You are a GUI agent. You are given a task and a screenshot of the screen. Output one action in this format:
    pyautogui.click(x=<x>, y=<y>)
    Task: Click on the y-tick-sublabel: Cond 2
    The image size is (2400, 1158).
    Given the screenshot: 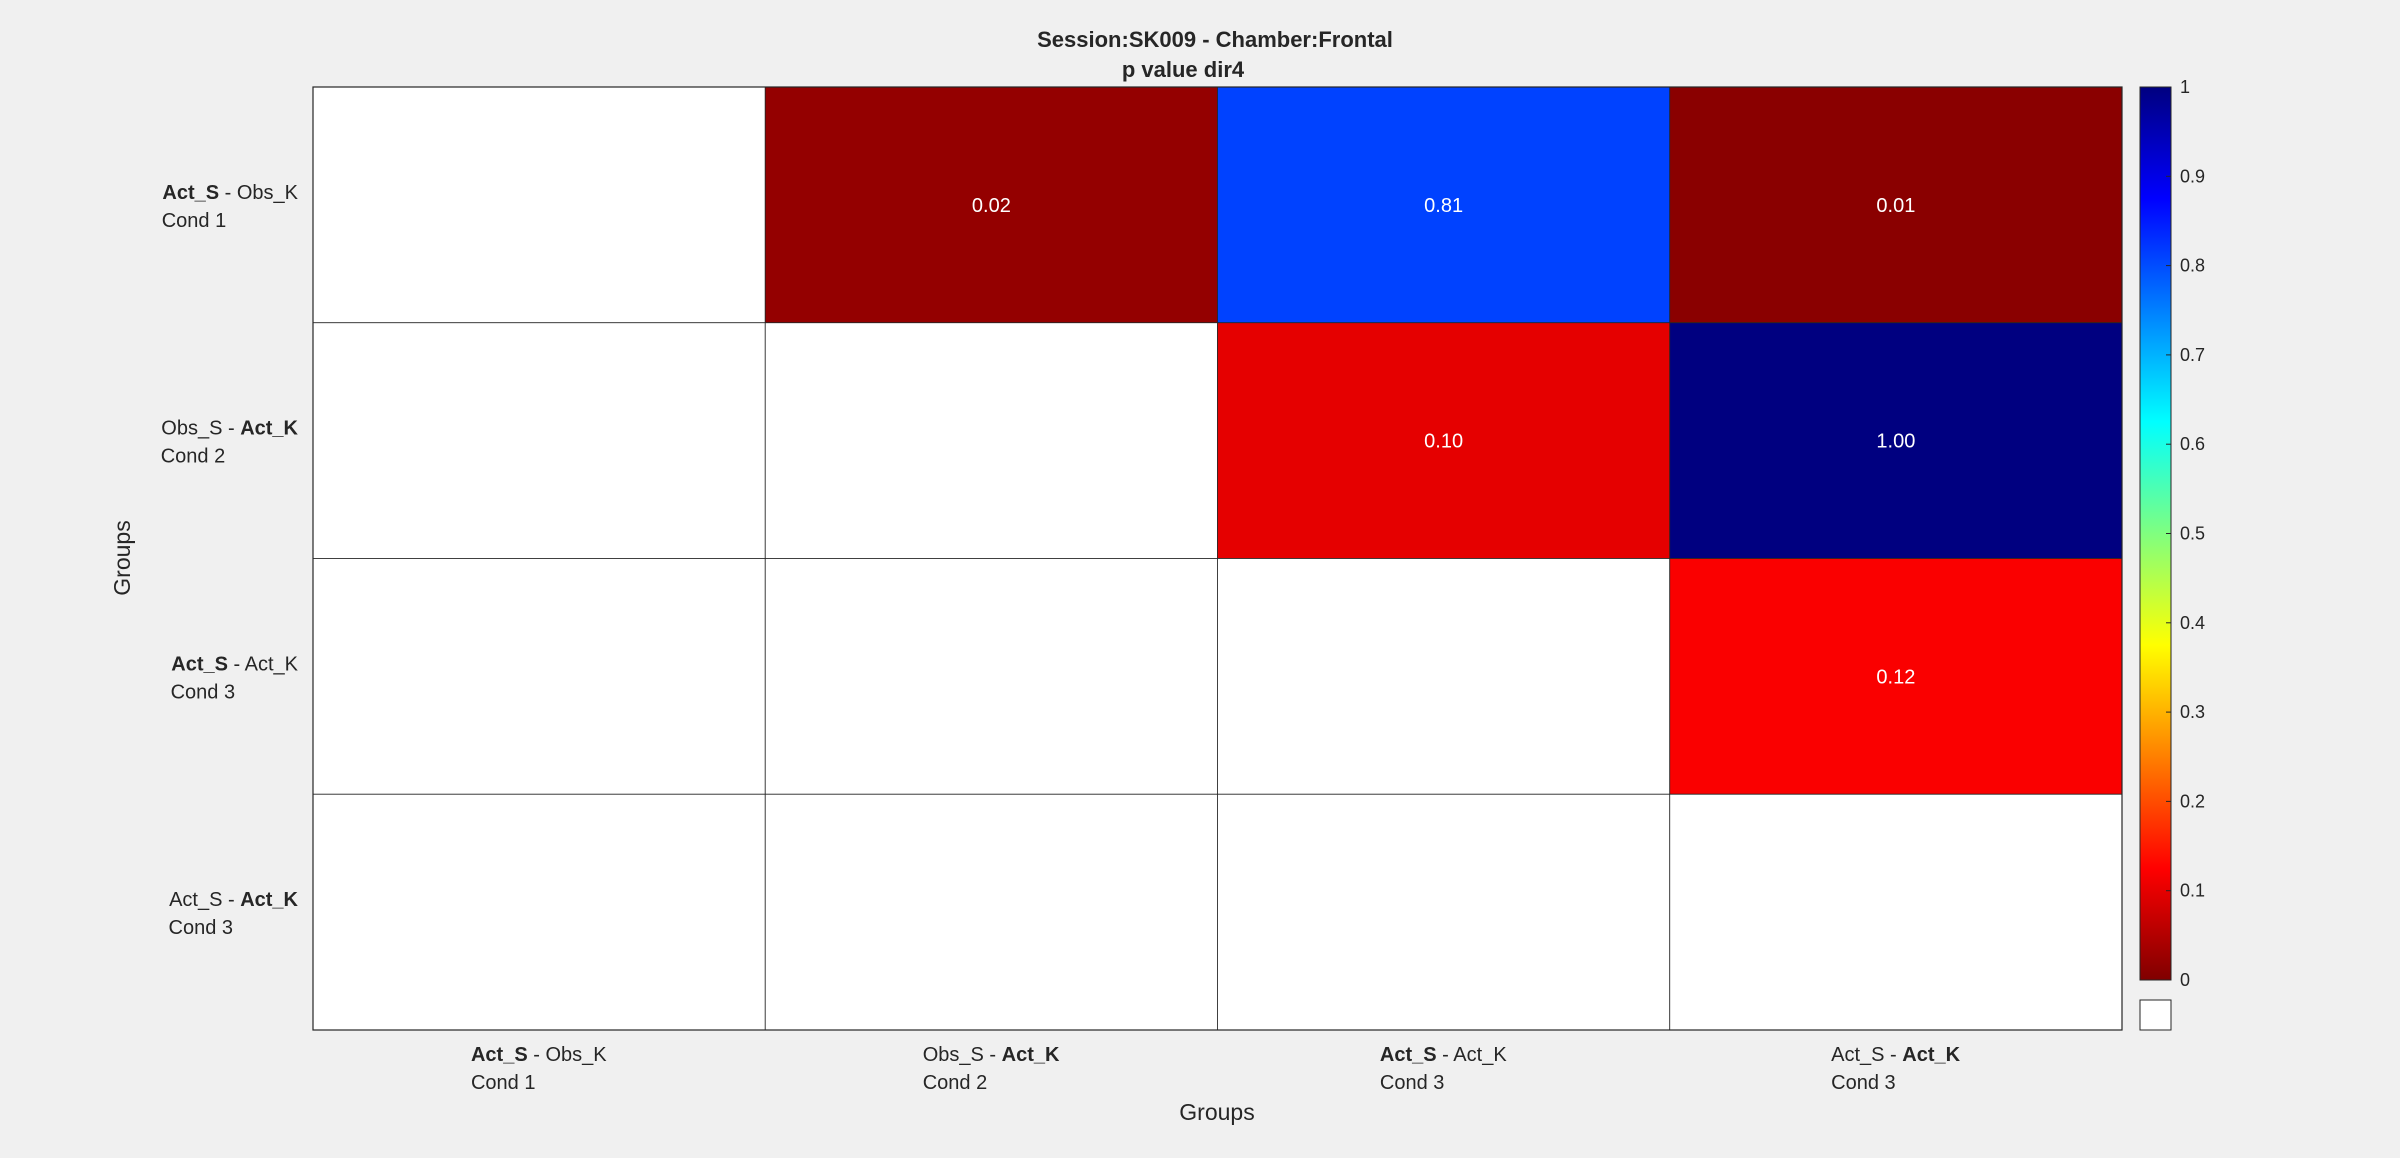 What is the action you would take?
    pyautogui.click(x=193, y=457)
    